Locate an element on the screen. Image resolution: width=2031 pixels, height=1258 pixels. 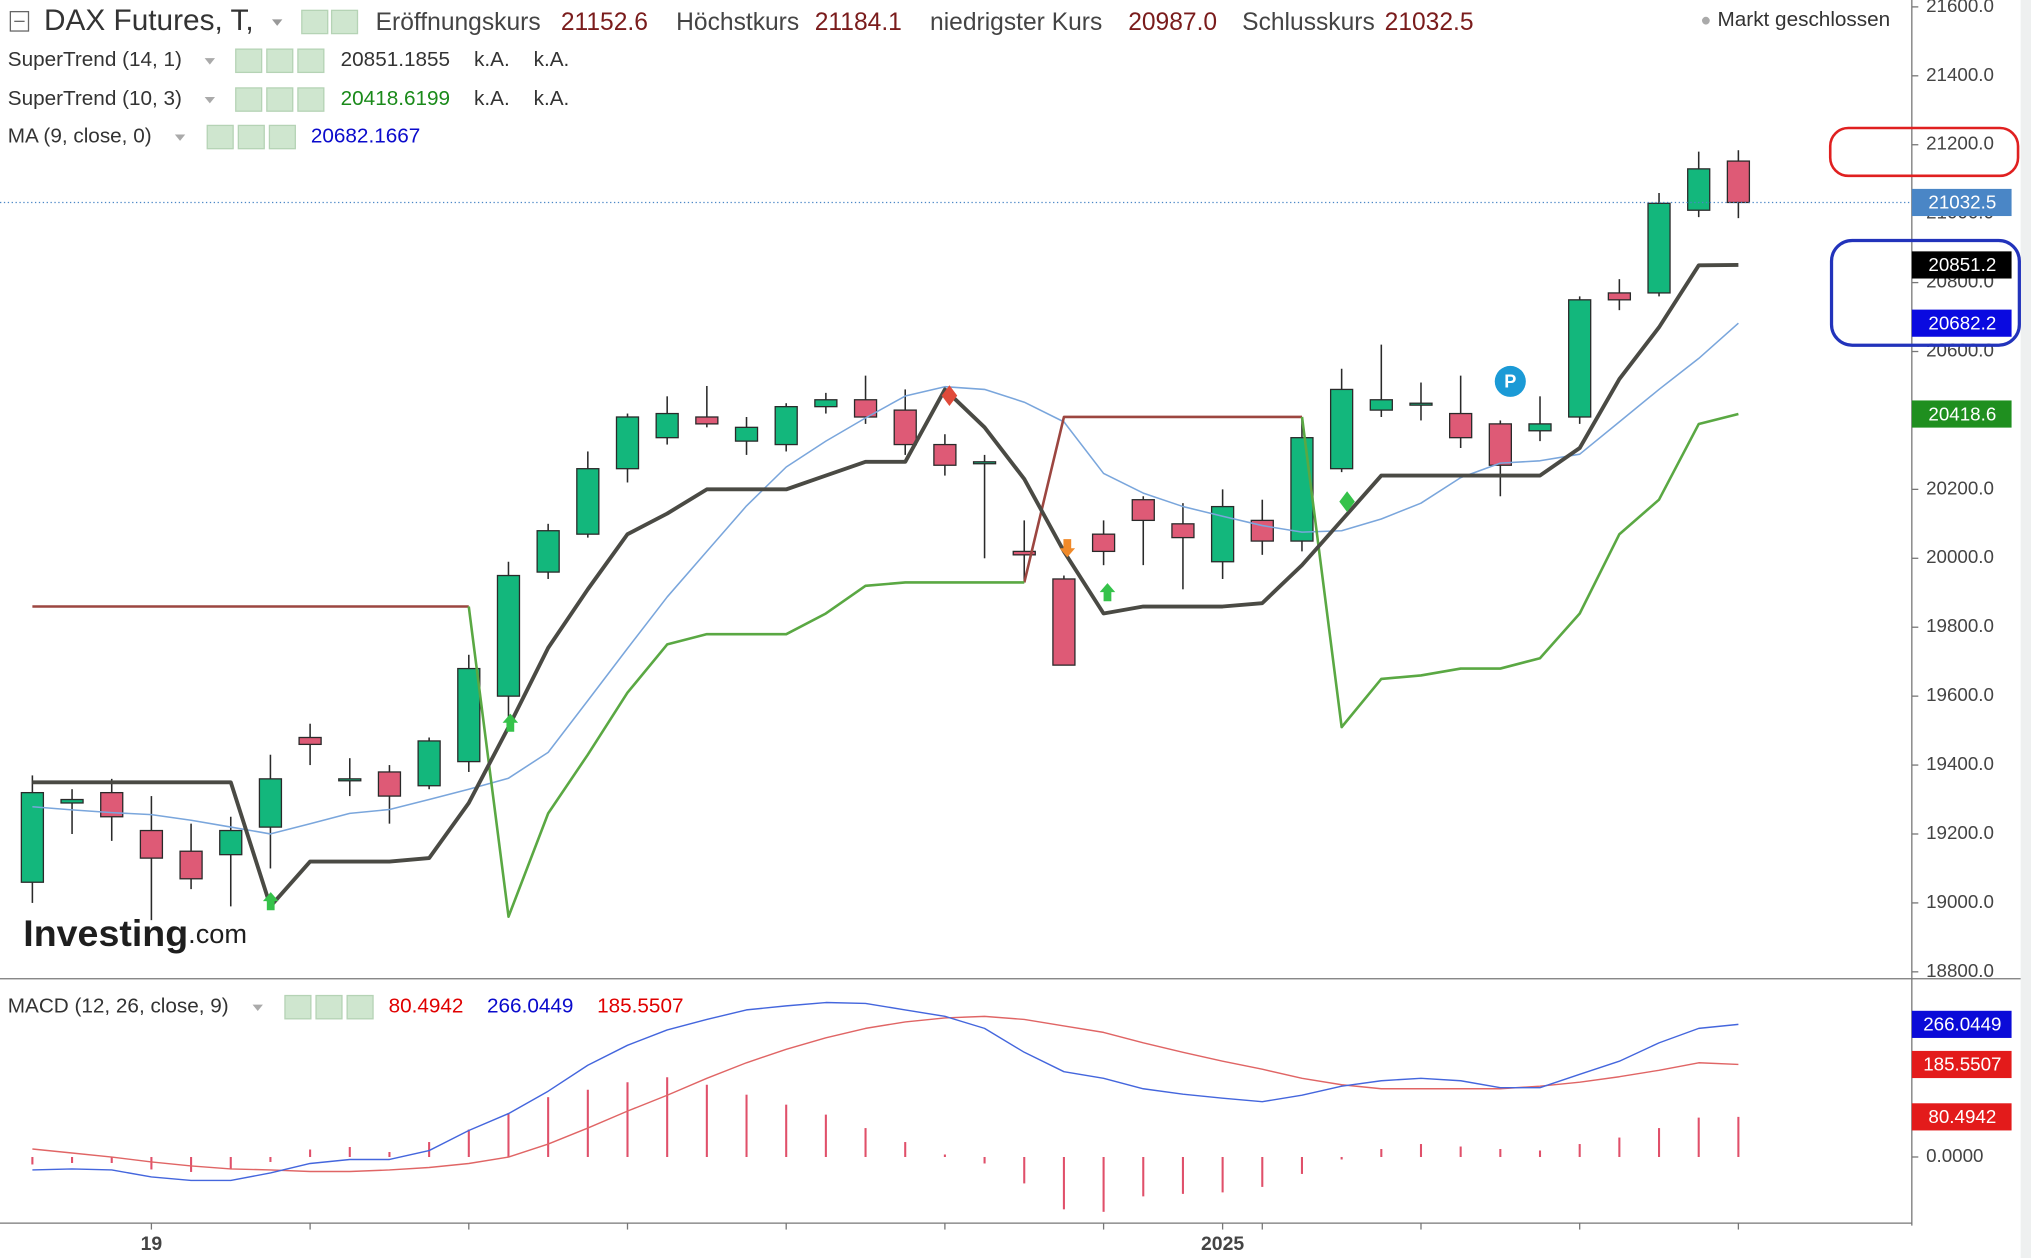
open-value: 21152.6 is located at coordinates (604, 22).